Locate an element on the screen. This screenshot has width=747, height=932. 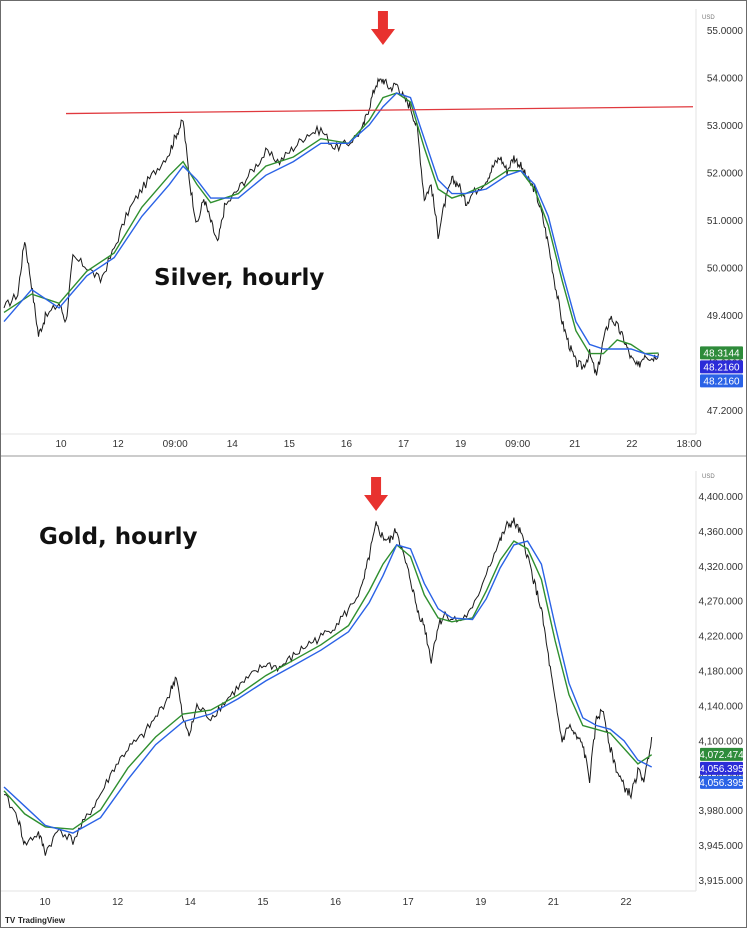
silver-x-tick-label: 18:00 is located at coordinates (688, 444).